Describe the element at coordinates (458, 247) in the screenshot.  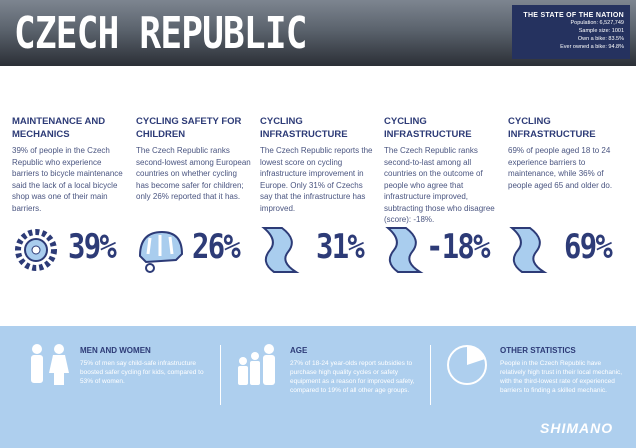
I see `column-figure: -18%` at that location.